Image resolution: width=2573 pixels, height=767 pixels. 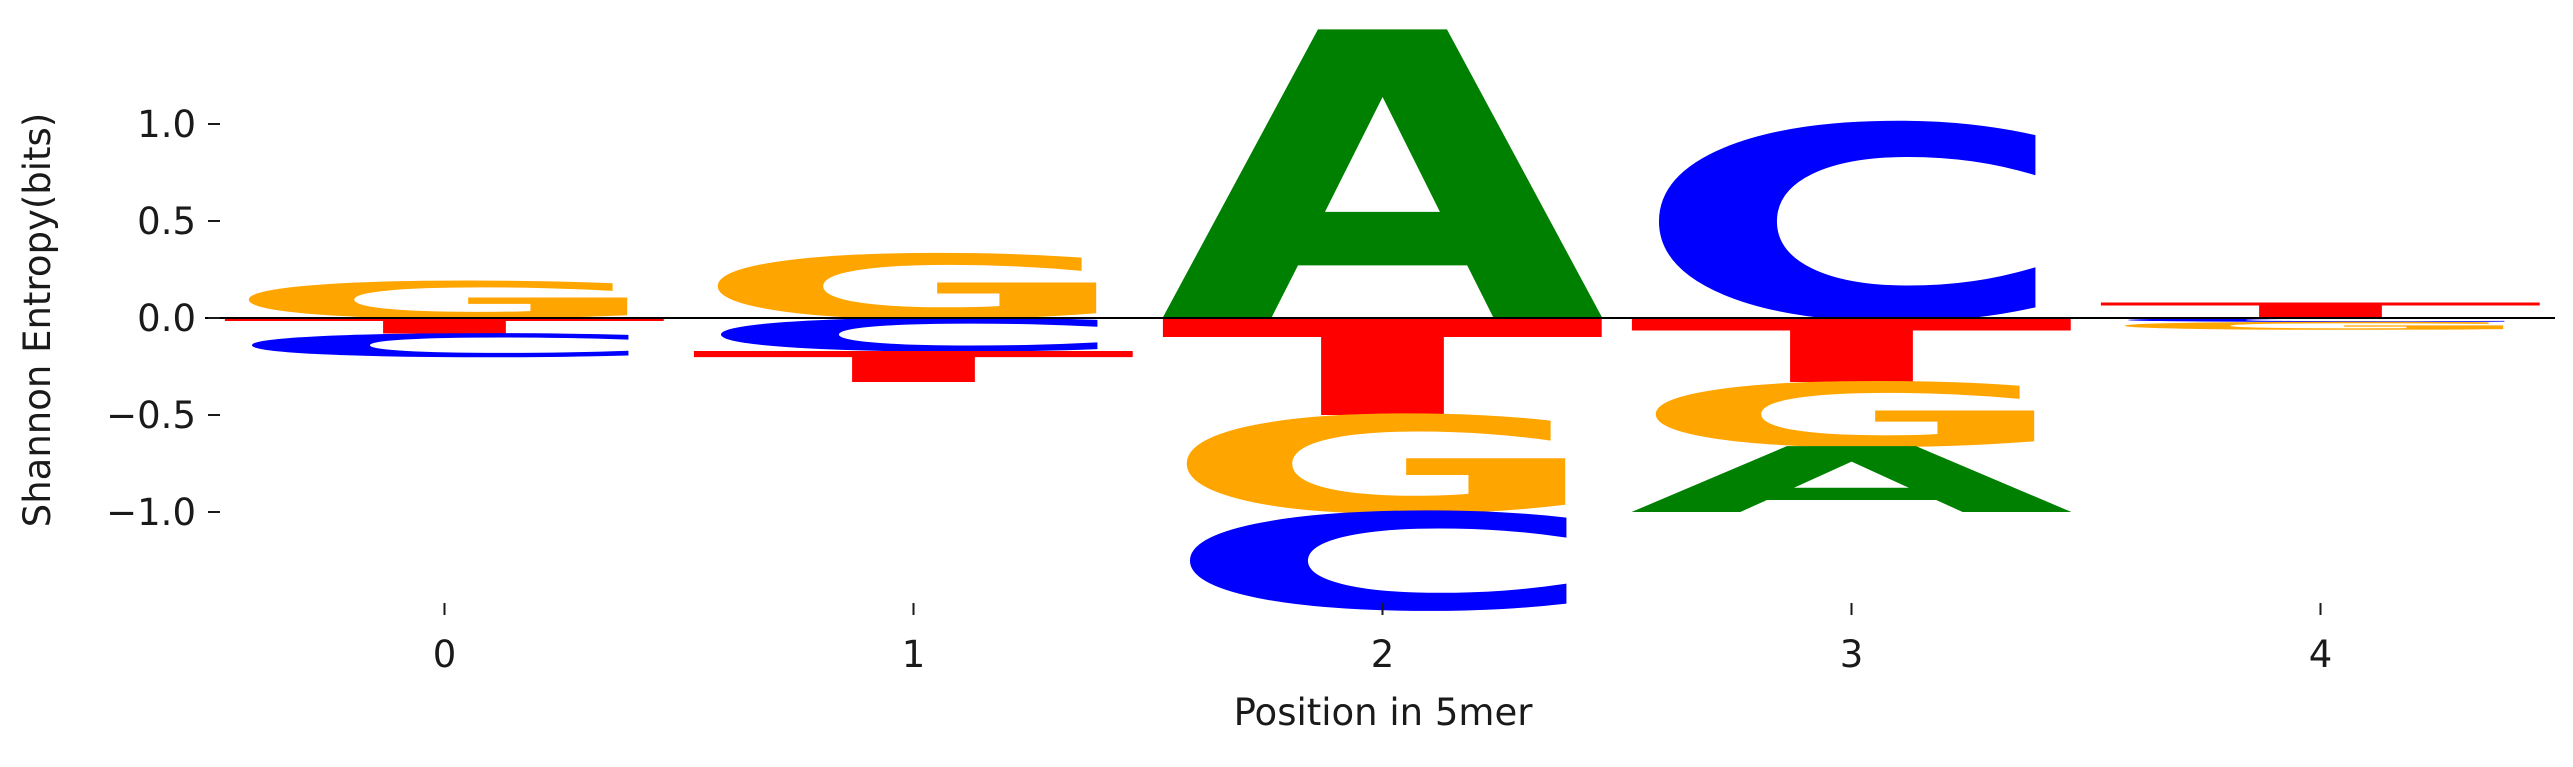 I want to click on logo-letter-G-pos2: G, so click(x=1382, y=466).